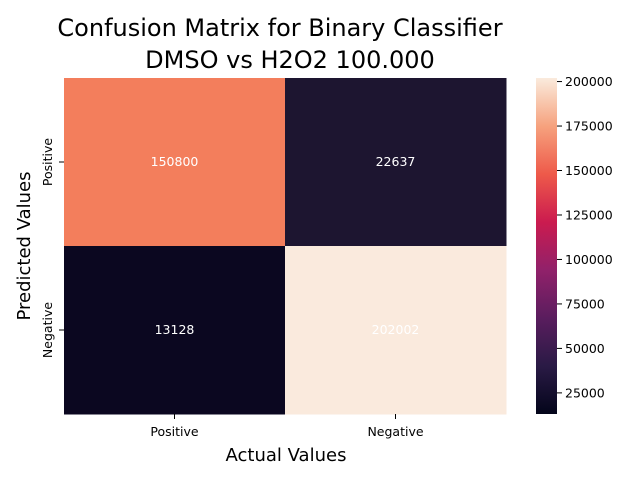 The height and width of the screenshot is (480, 640). I want to click on x-tick-label: Negative, so click(395, 431).